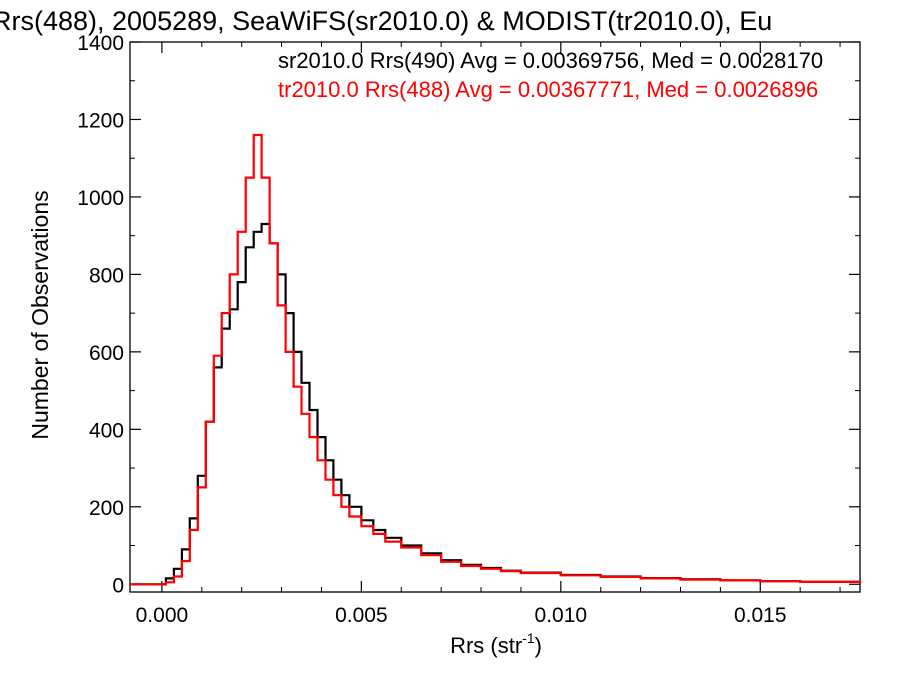 This screenshot has height=675, width=900. I want to click on x-axis-label-close: ), so click(538, 645).